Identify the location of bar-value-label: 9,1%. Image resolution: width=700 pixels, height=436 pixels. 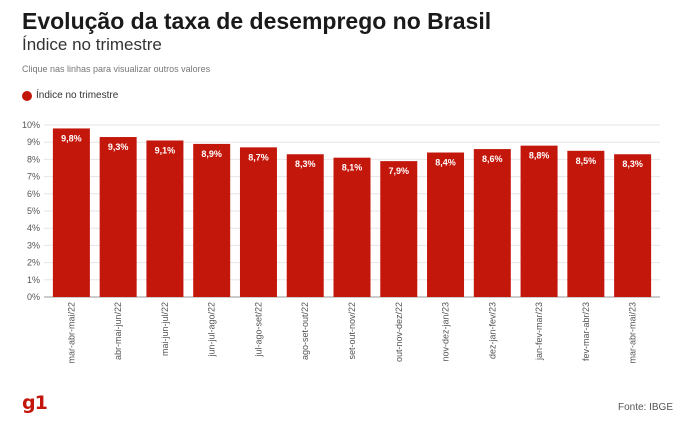
(165, 150).